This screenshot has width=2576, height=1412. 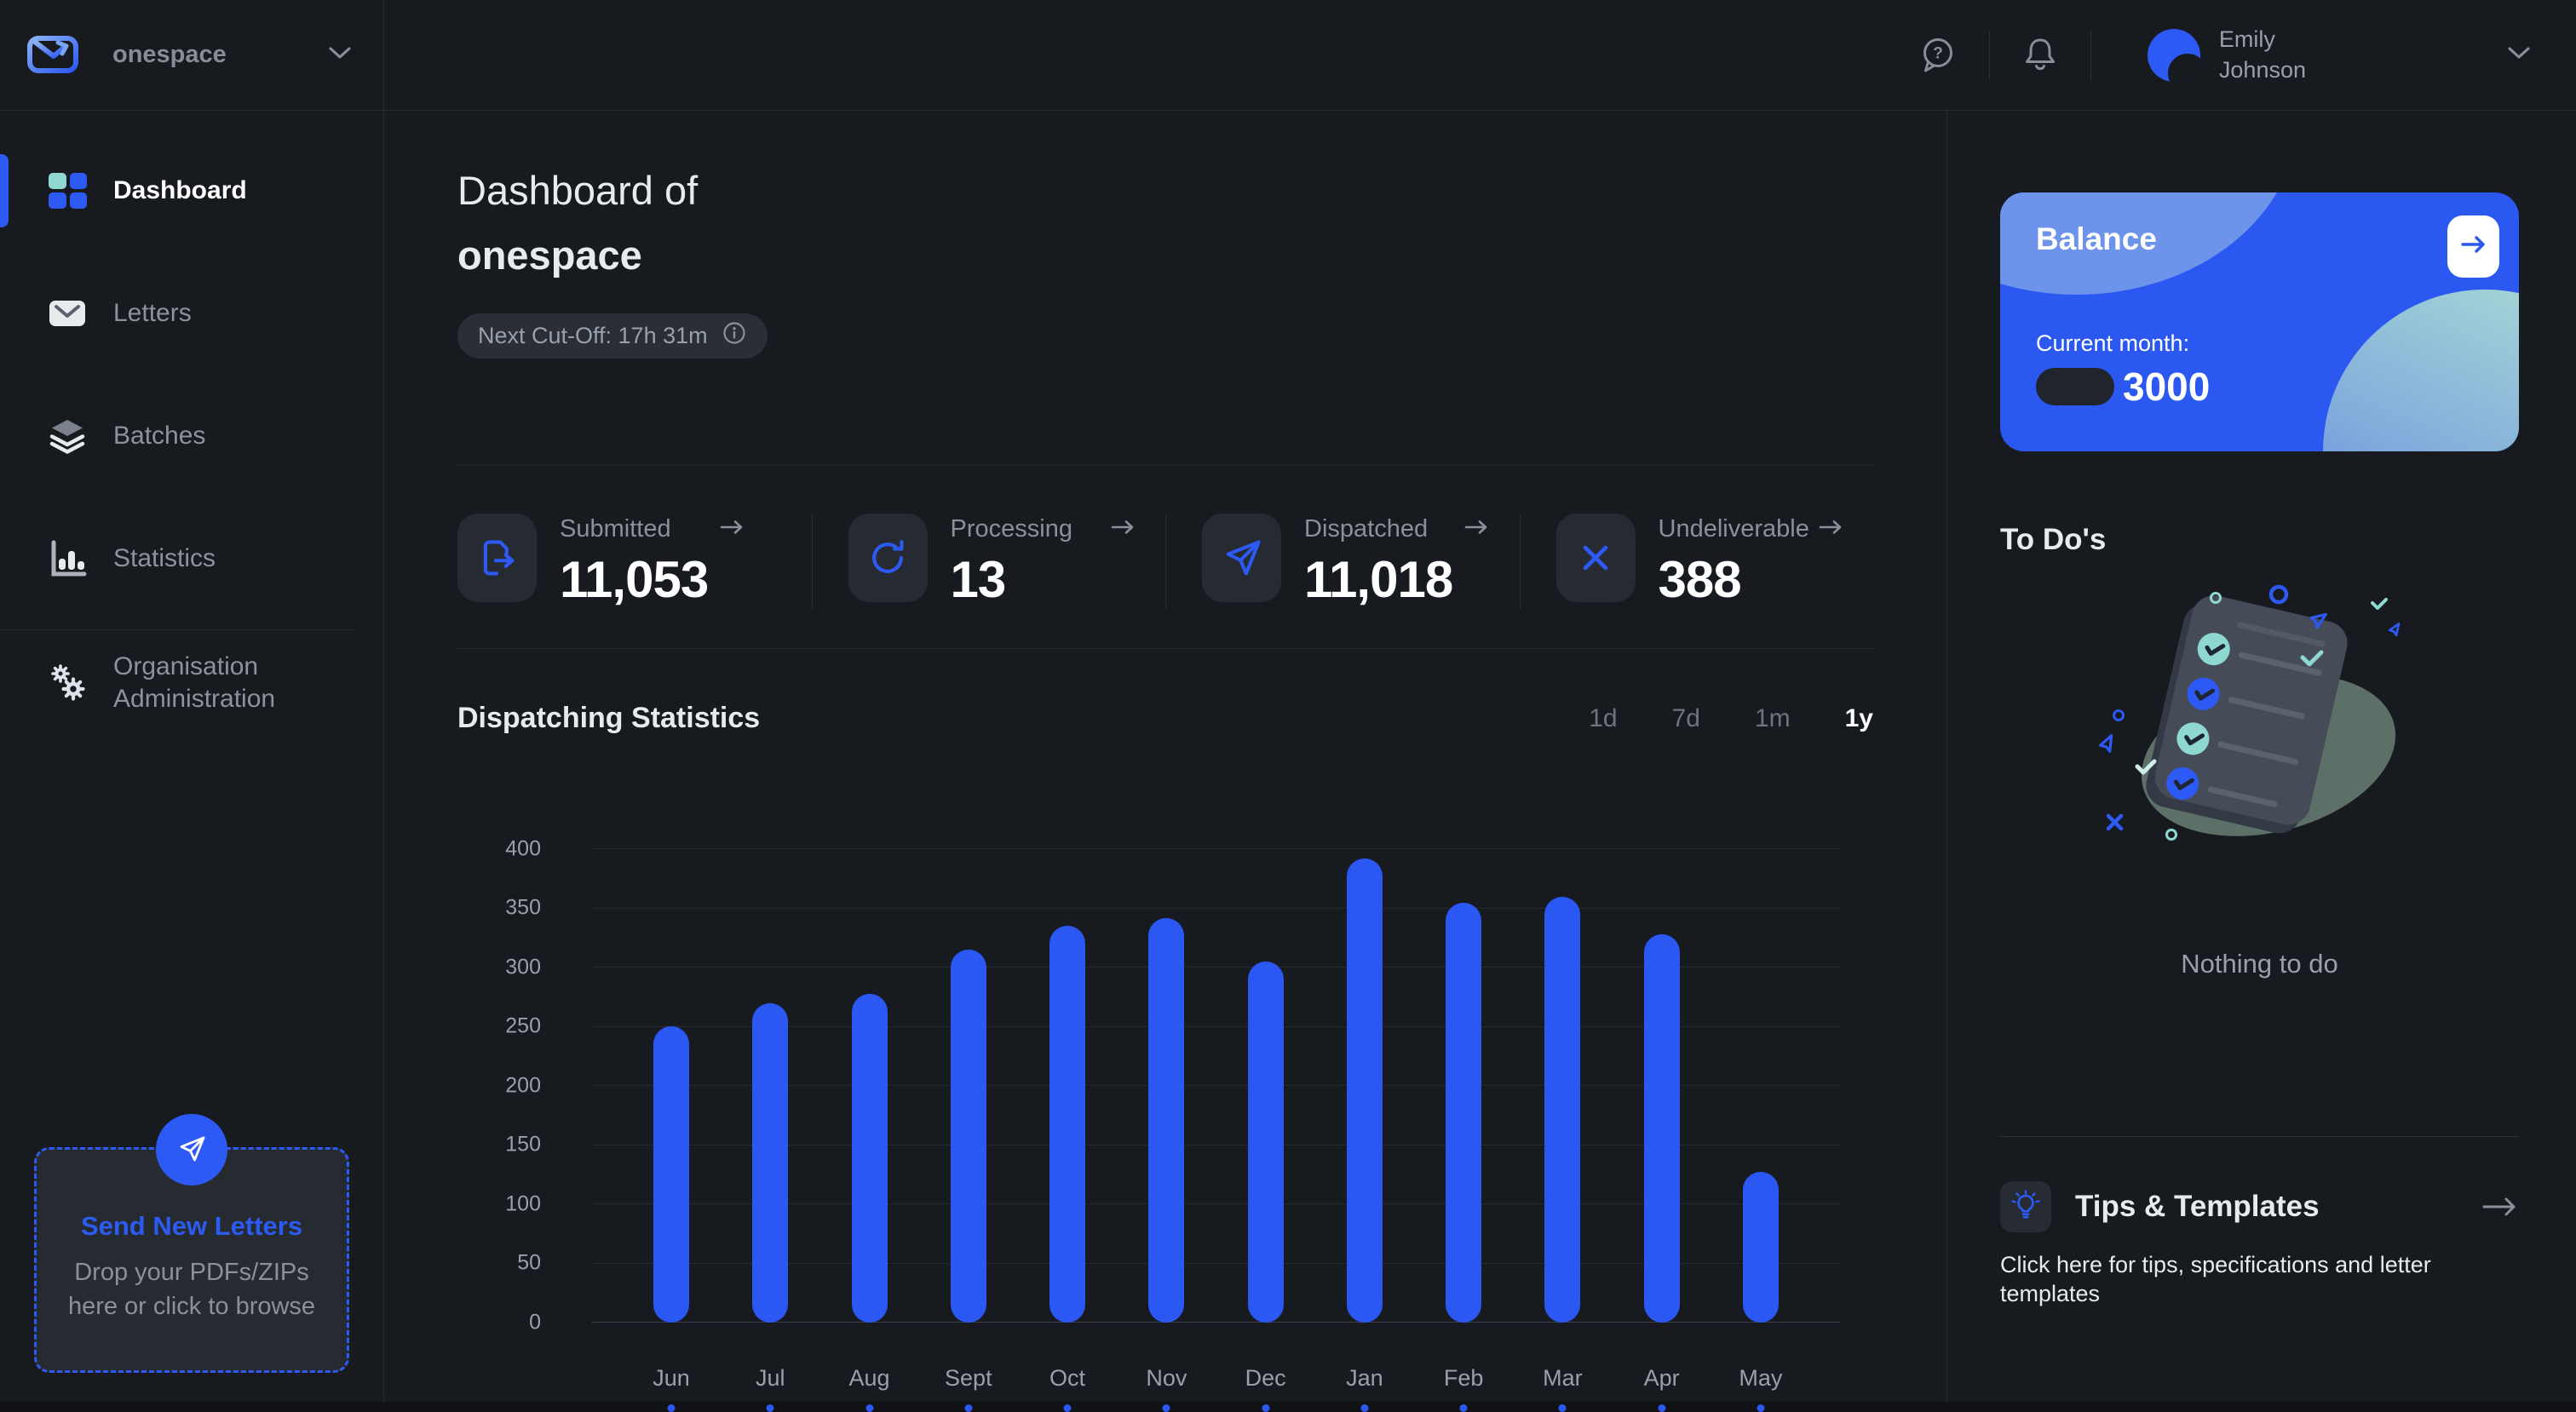 I want to click on chart-bar-column: Sept, so click(x=969, y=1130).